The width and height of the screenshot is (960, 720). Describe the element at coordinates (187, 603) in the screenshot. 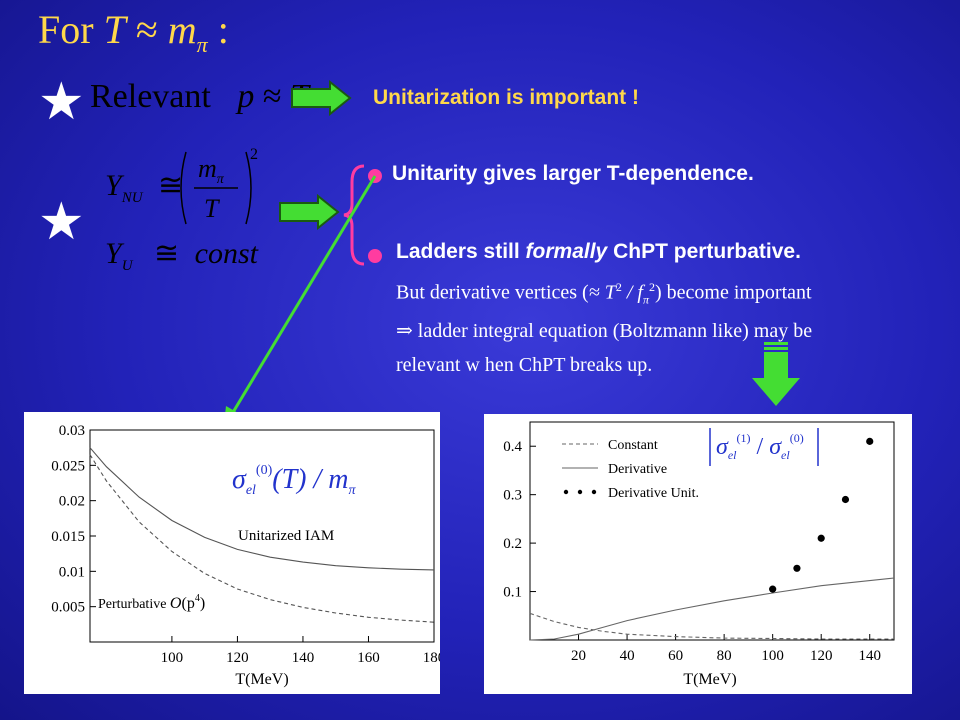

I see `label-order-p: (p` at that location.